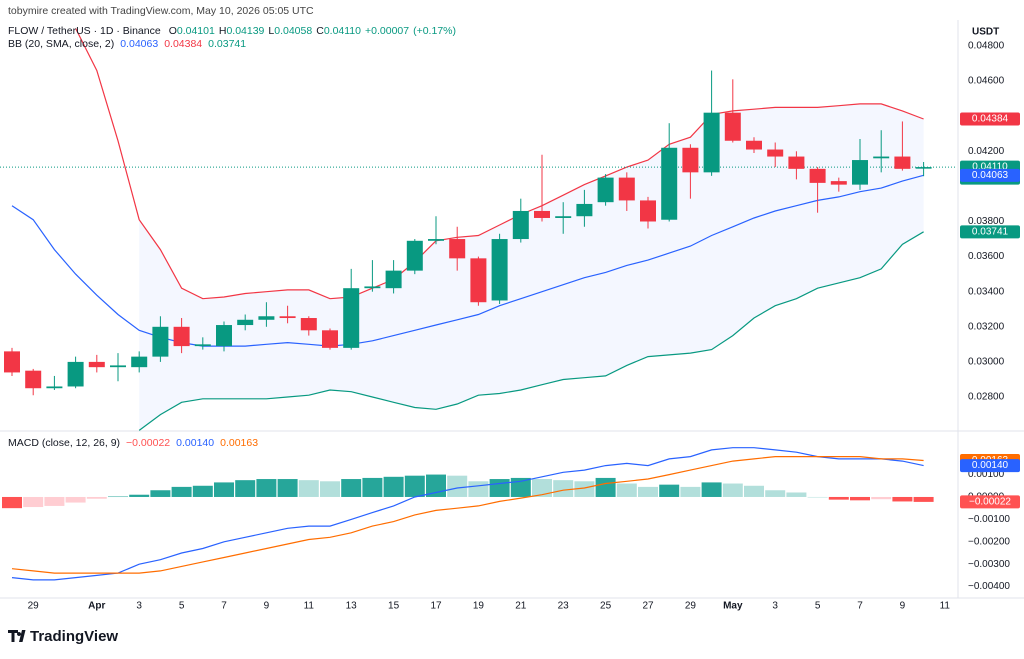 Image resolution: width=1024 pixels, height=659 pixels. I want to click on y-tick-label: 0.02800, so click(986, 397).